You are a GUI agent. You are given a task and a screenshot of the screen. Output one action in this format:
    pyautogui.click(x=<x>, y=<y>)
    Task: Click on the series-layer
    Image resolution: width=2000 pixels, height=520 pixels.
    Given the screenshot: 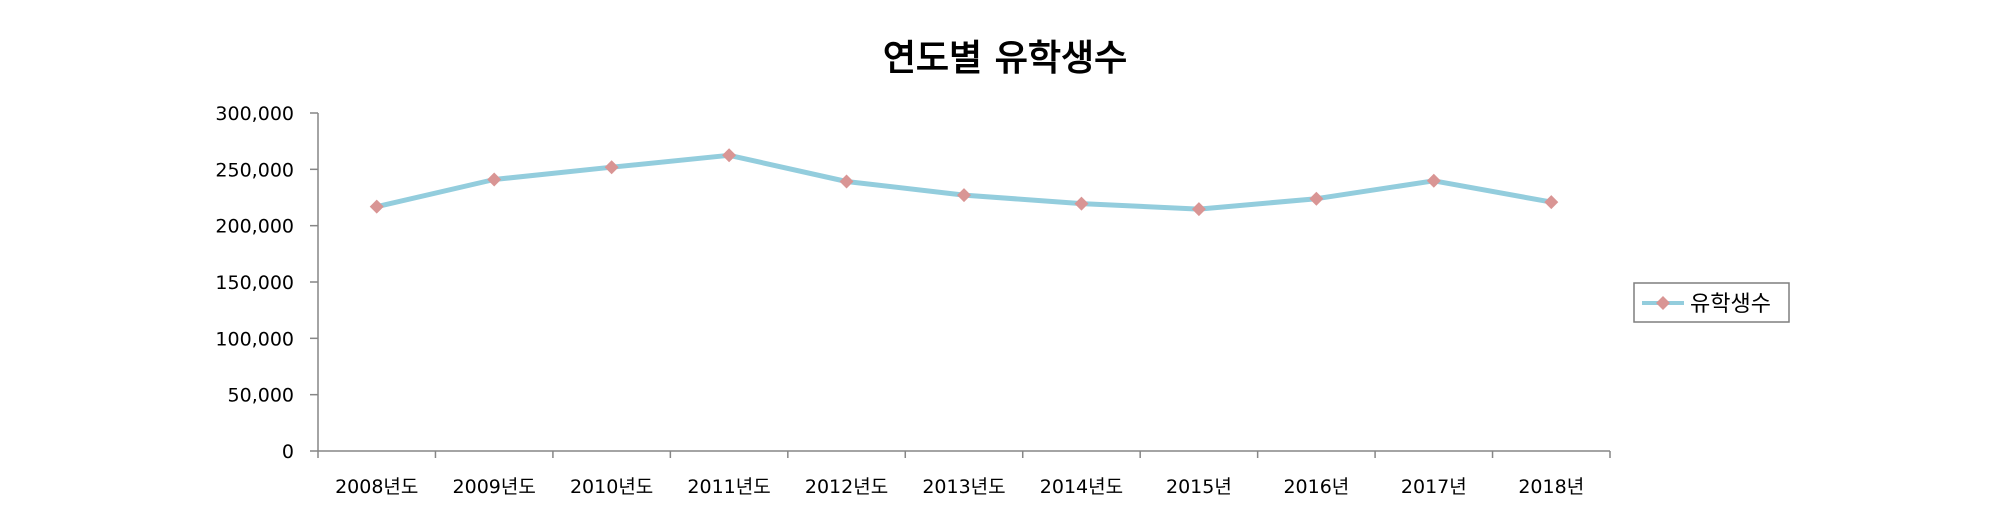 What is the action you would take?
    pyautogui.click(x=964, y=182)
    